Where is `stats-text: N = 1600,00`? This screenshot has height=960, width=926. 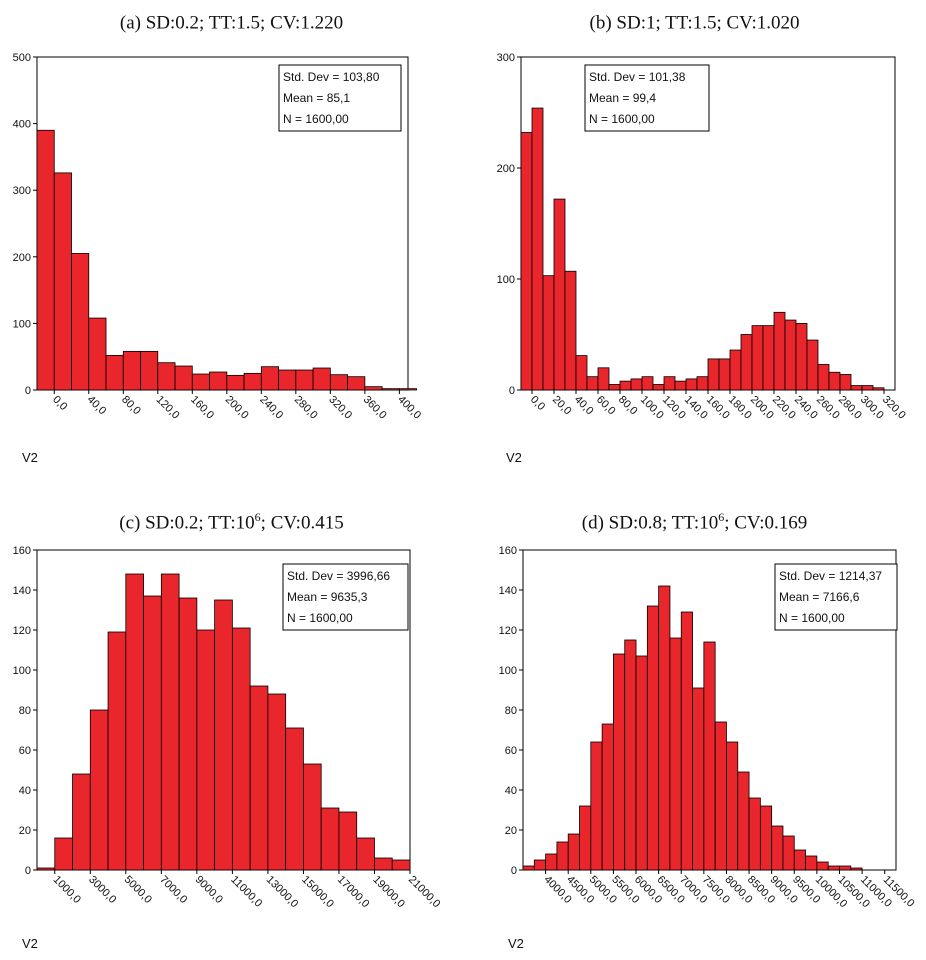
stats-text: N = 1600,00 is located at coordinates (320, 618).